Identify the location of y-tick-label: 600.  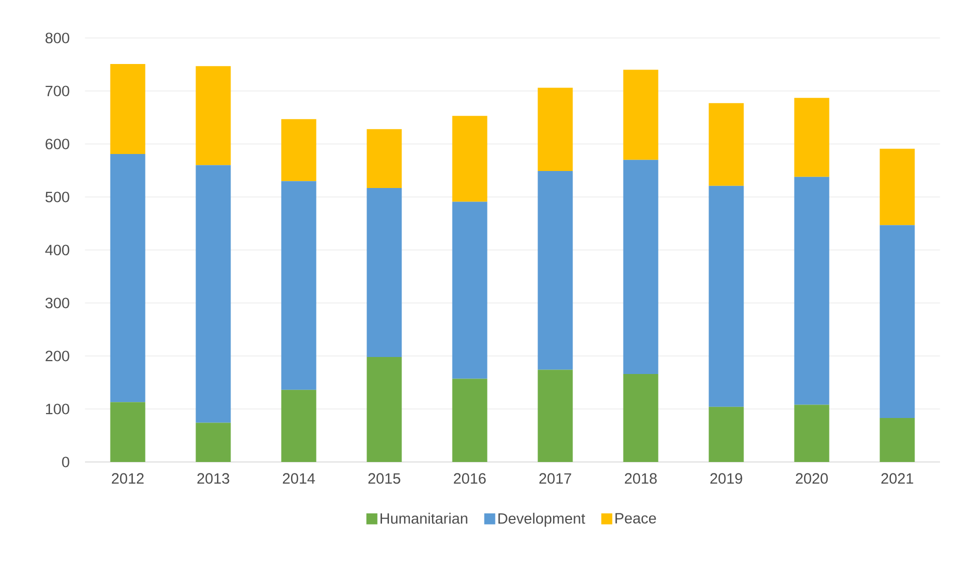
(58, 144).